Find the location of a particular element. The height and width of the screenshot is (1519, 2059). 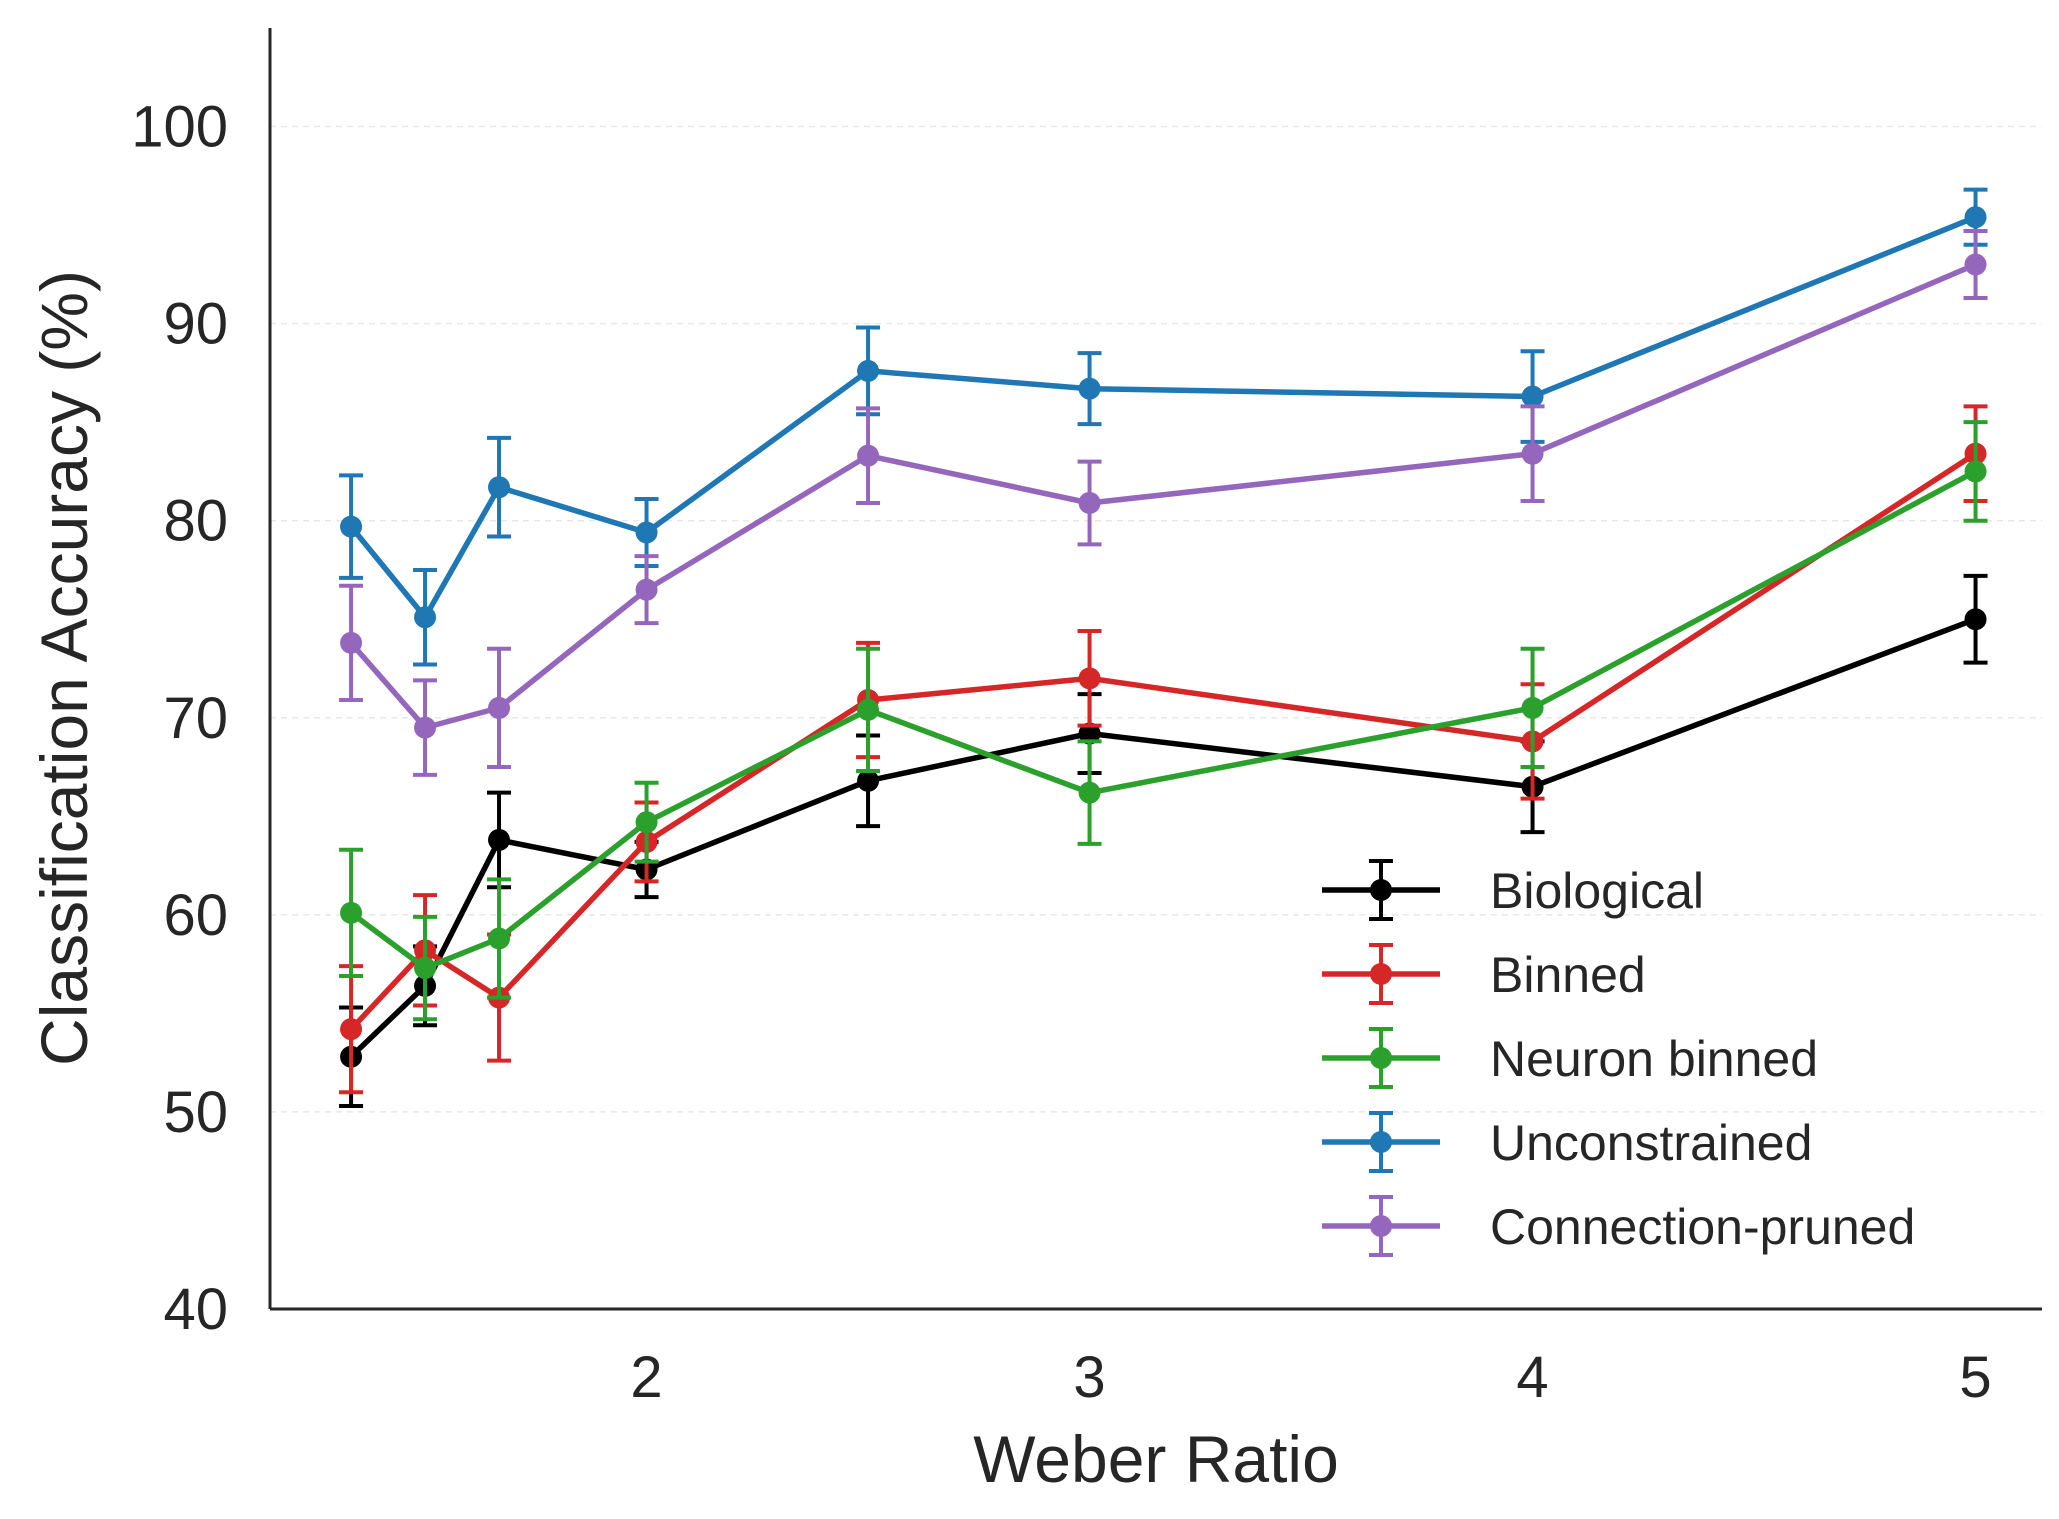

y-tick-labels: 40 50 60 70 80 90 100 is located at coordinates (179, 718).